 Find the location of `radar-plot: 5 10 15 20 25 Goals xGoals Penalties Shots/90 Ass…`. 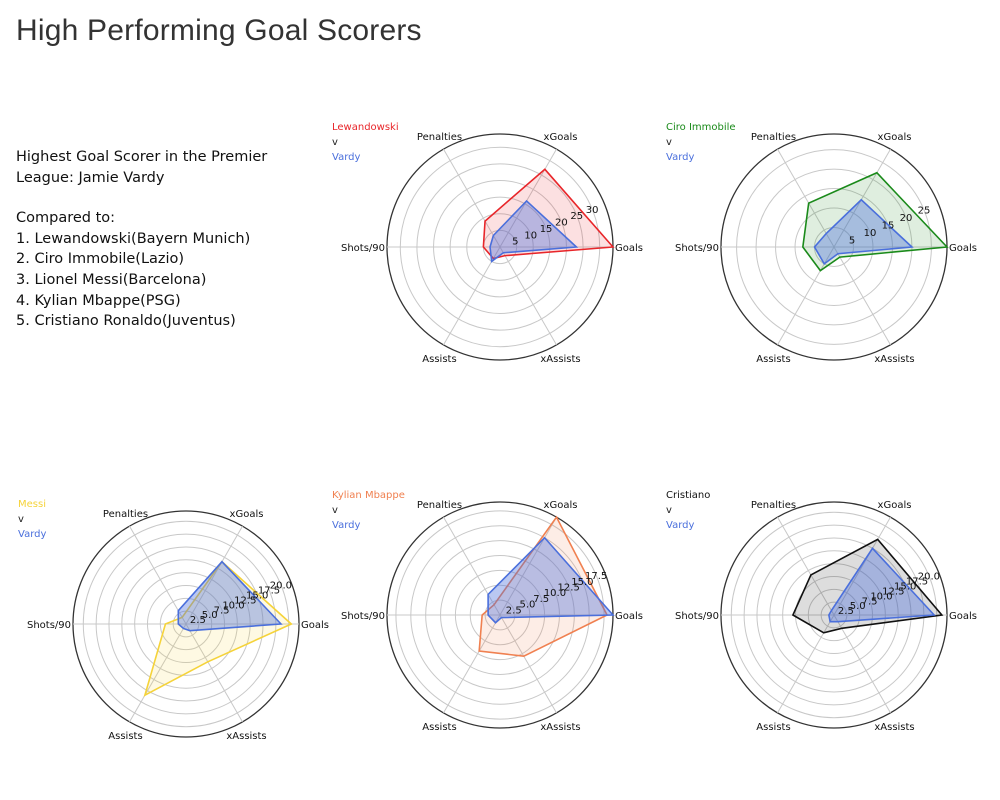

radar-plot: 5 10 15 20 25 Goals xGoals Penalties Shots/90 Ass… is located at coordinates (826, 248).